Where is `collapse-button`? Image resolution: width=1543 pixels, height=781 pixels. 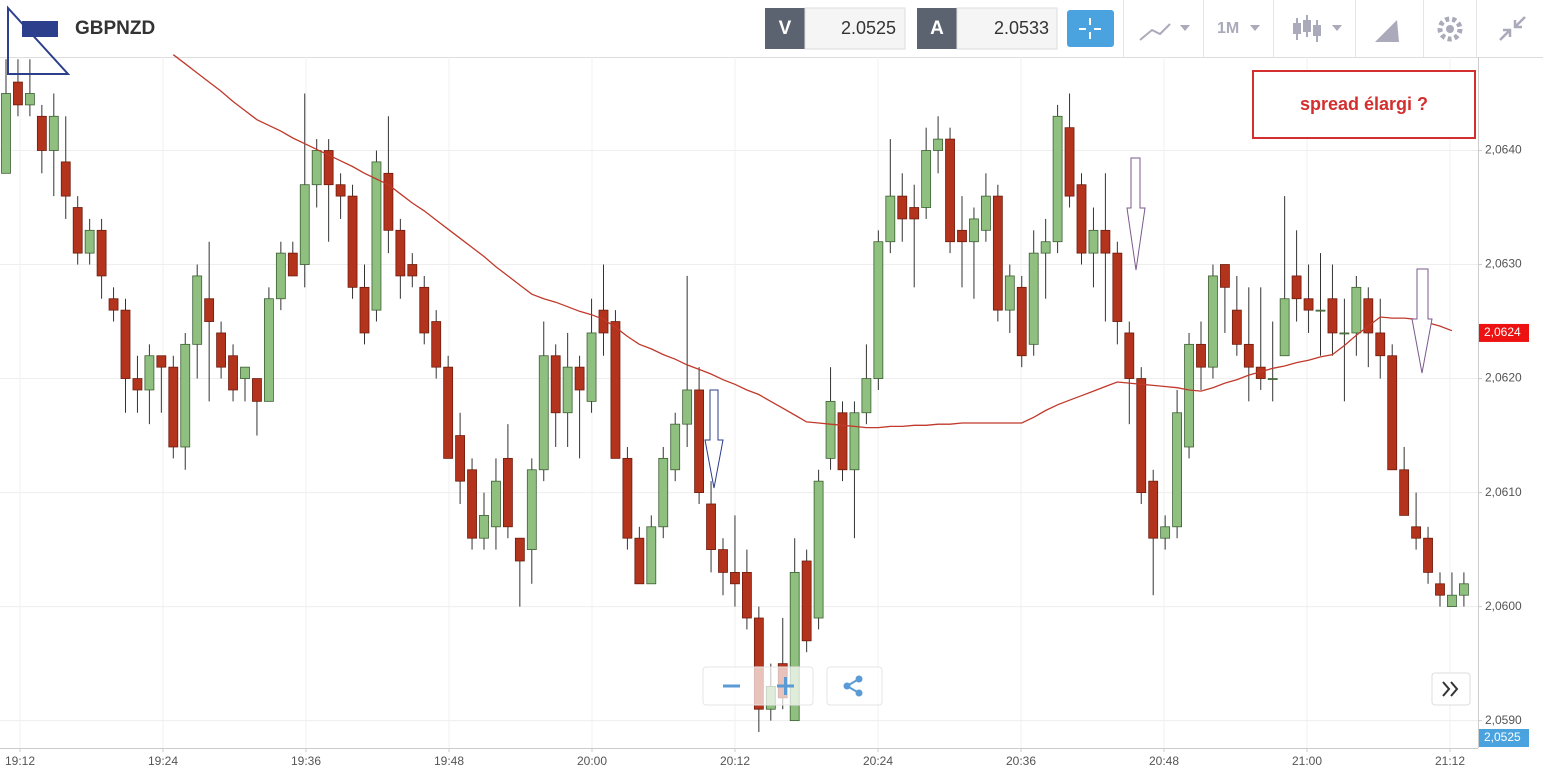 collapse-button is located at coordinates (1512, 28).